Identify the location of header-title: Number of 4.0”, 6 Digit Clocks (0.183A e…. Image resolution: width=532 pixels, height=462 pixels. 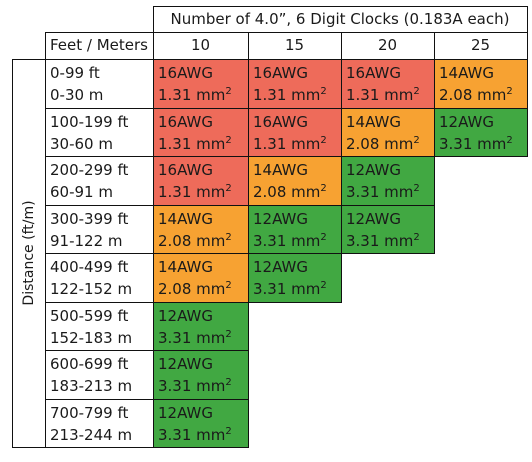
(340, 19).